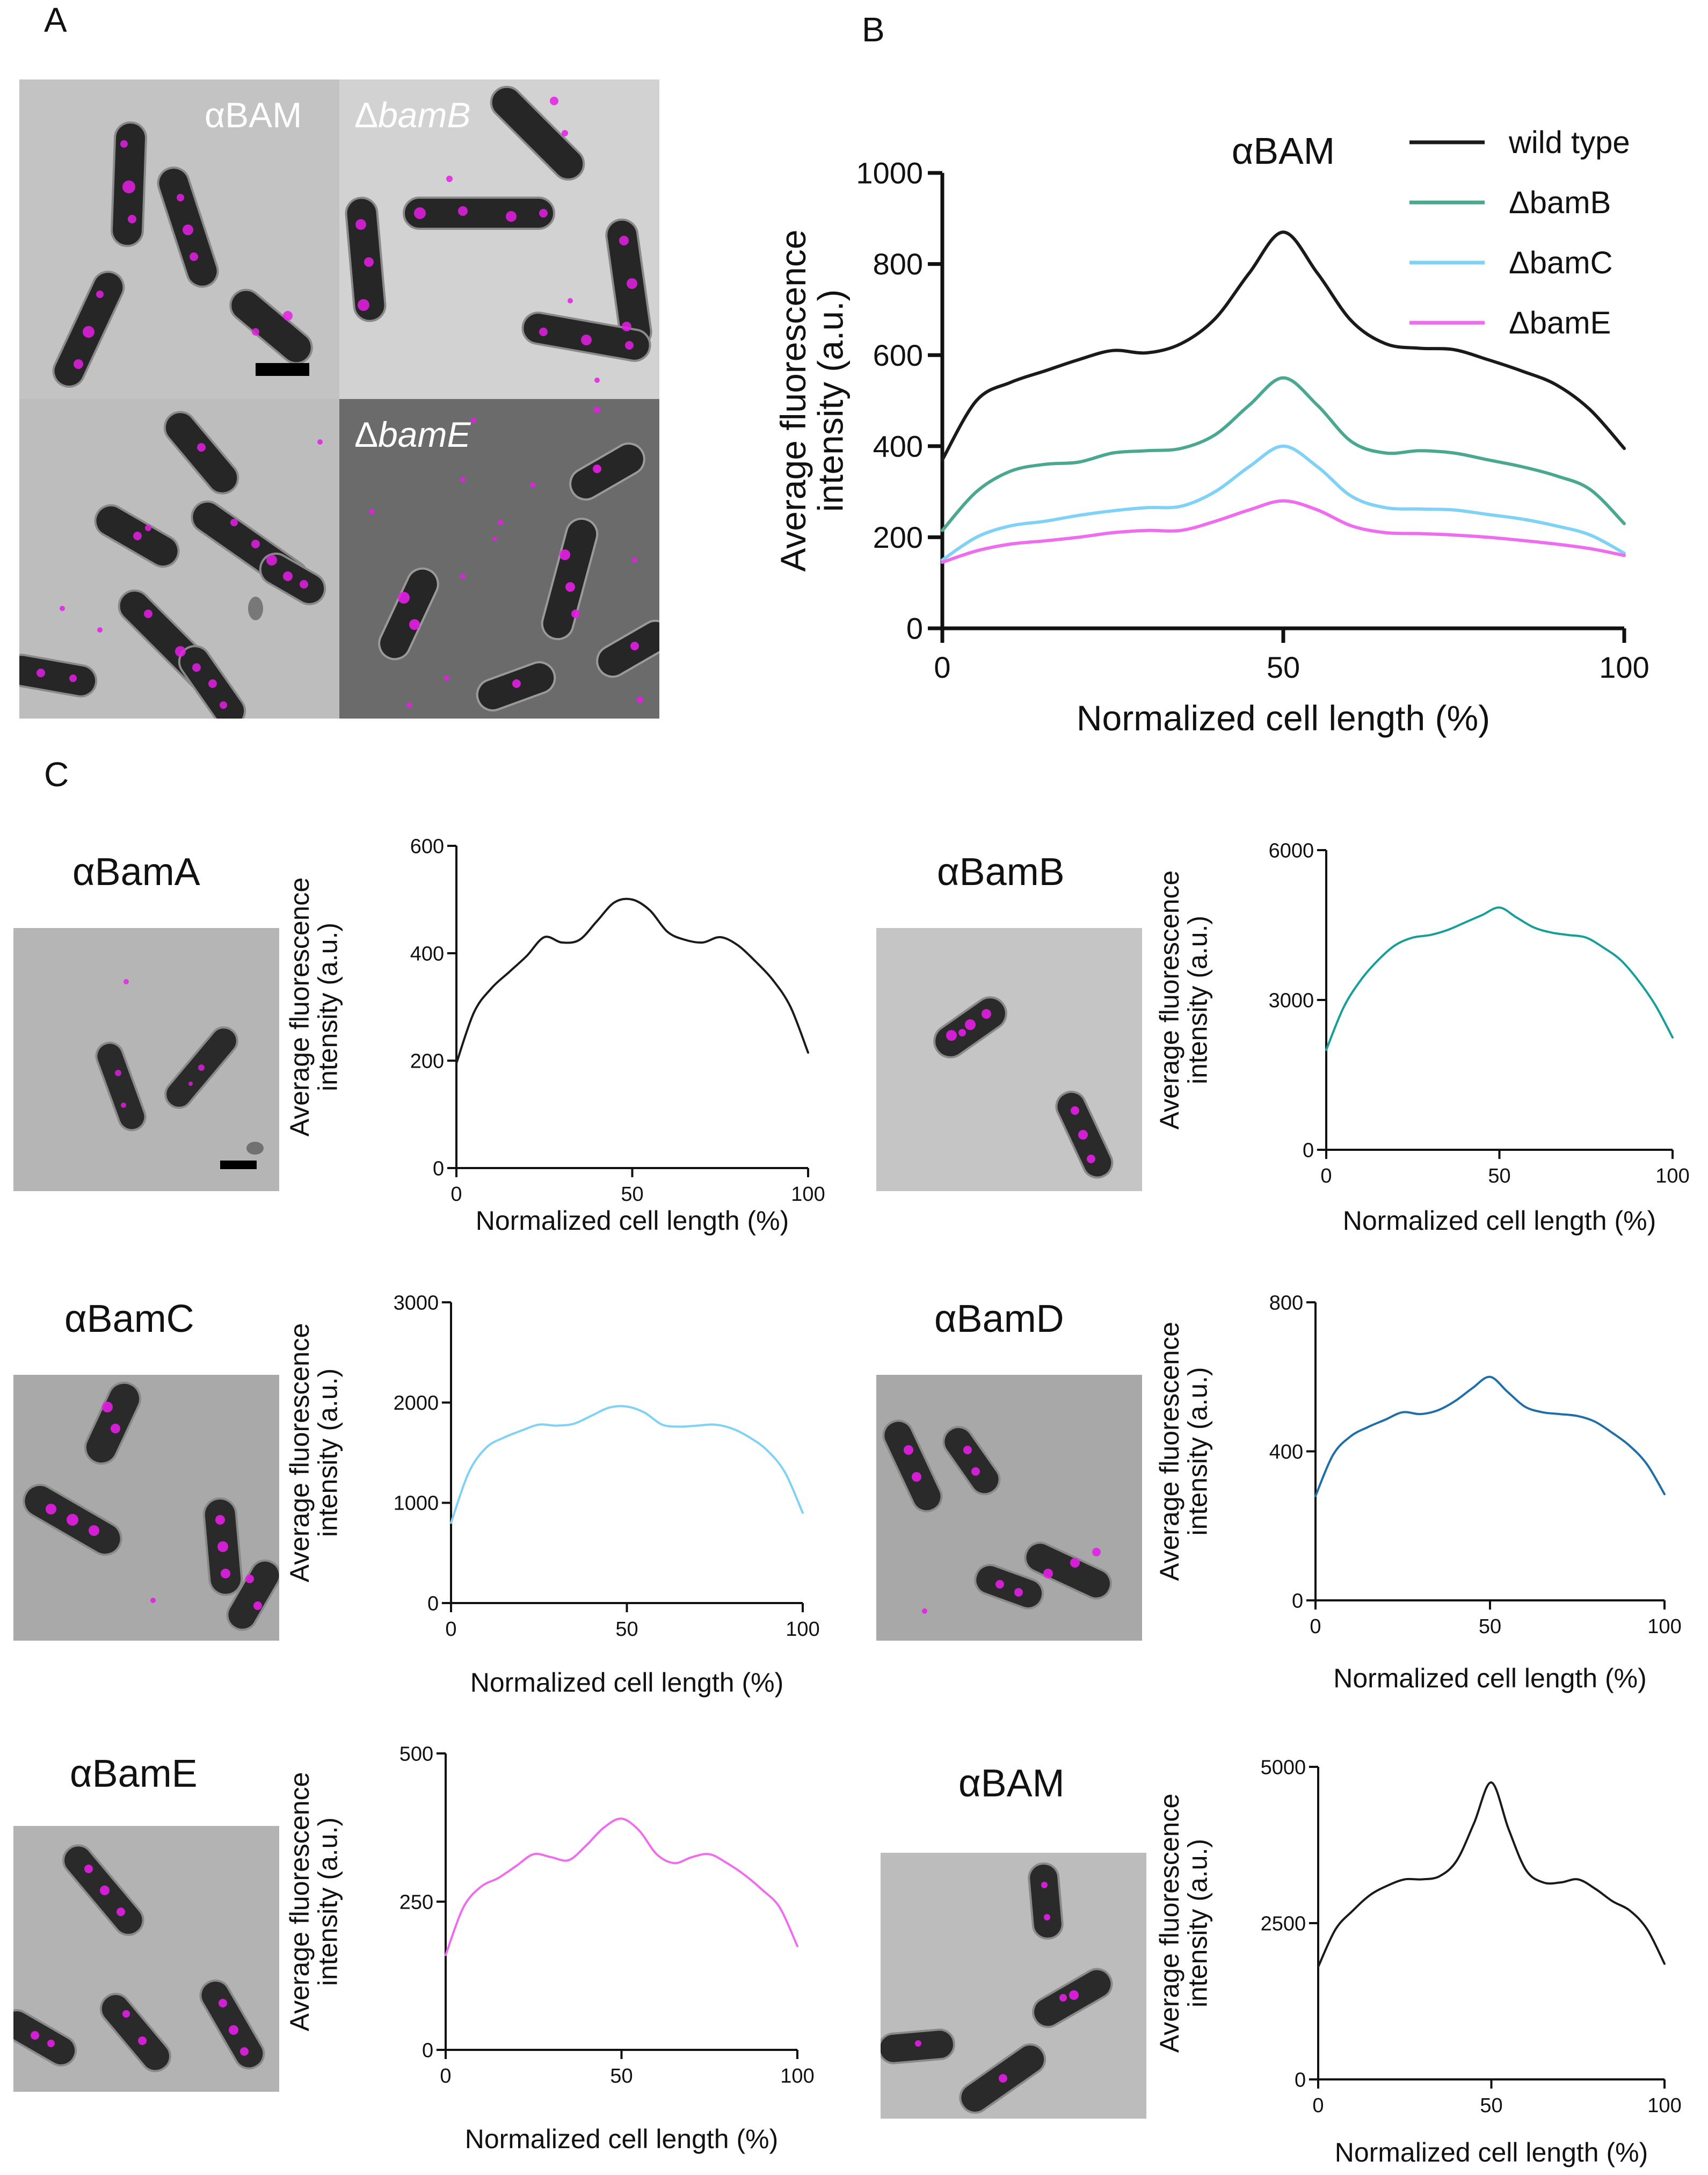 This screenshot has height=2175, width=1708. Describe the element at coordinates (1009, 1059) in the screenshot. I see `micrograph-bamB-c` at that location.